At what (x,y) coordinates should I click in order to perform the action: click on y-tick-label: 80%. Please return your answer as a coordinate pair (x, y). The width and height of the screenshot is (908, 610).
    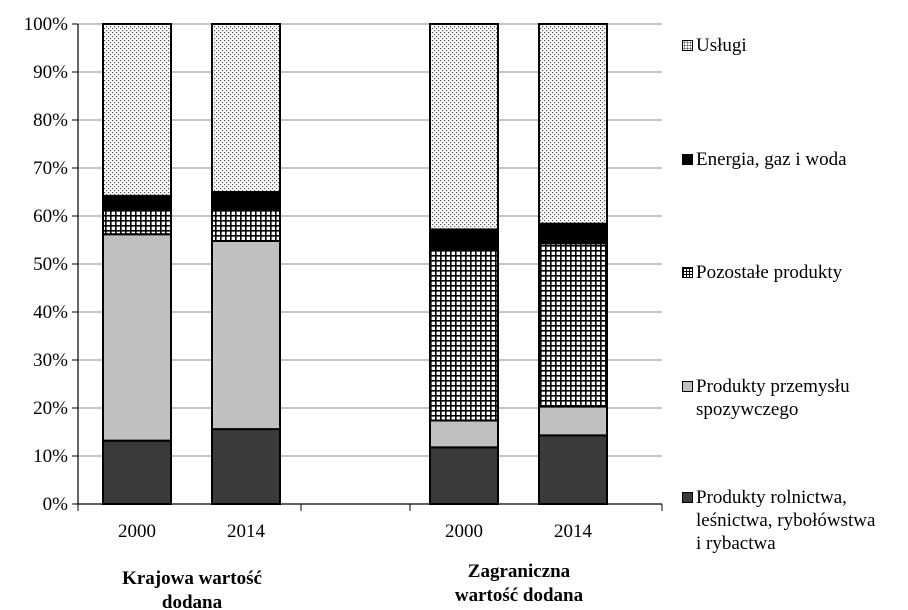
    Looking at the image, I should click on (50, 120).